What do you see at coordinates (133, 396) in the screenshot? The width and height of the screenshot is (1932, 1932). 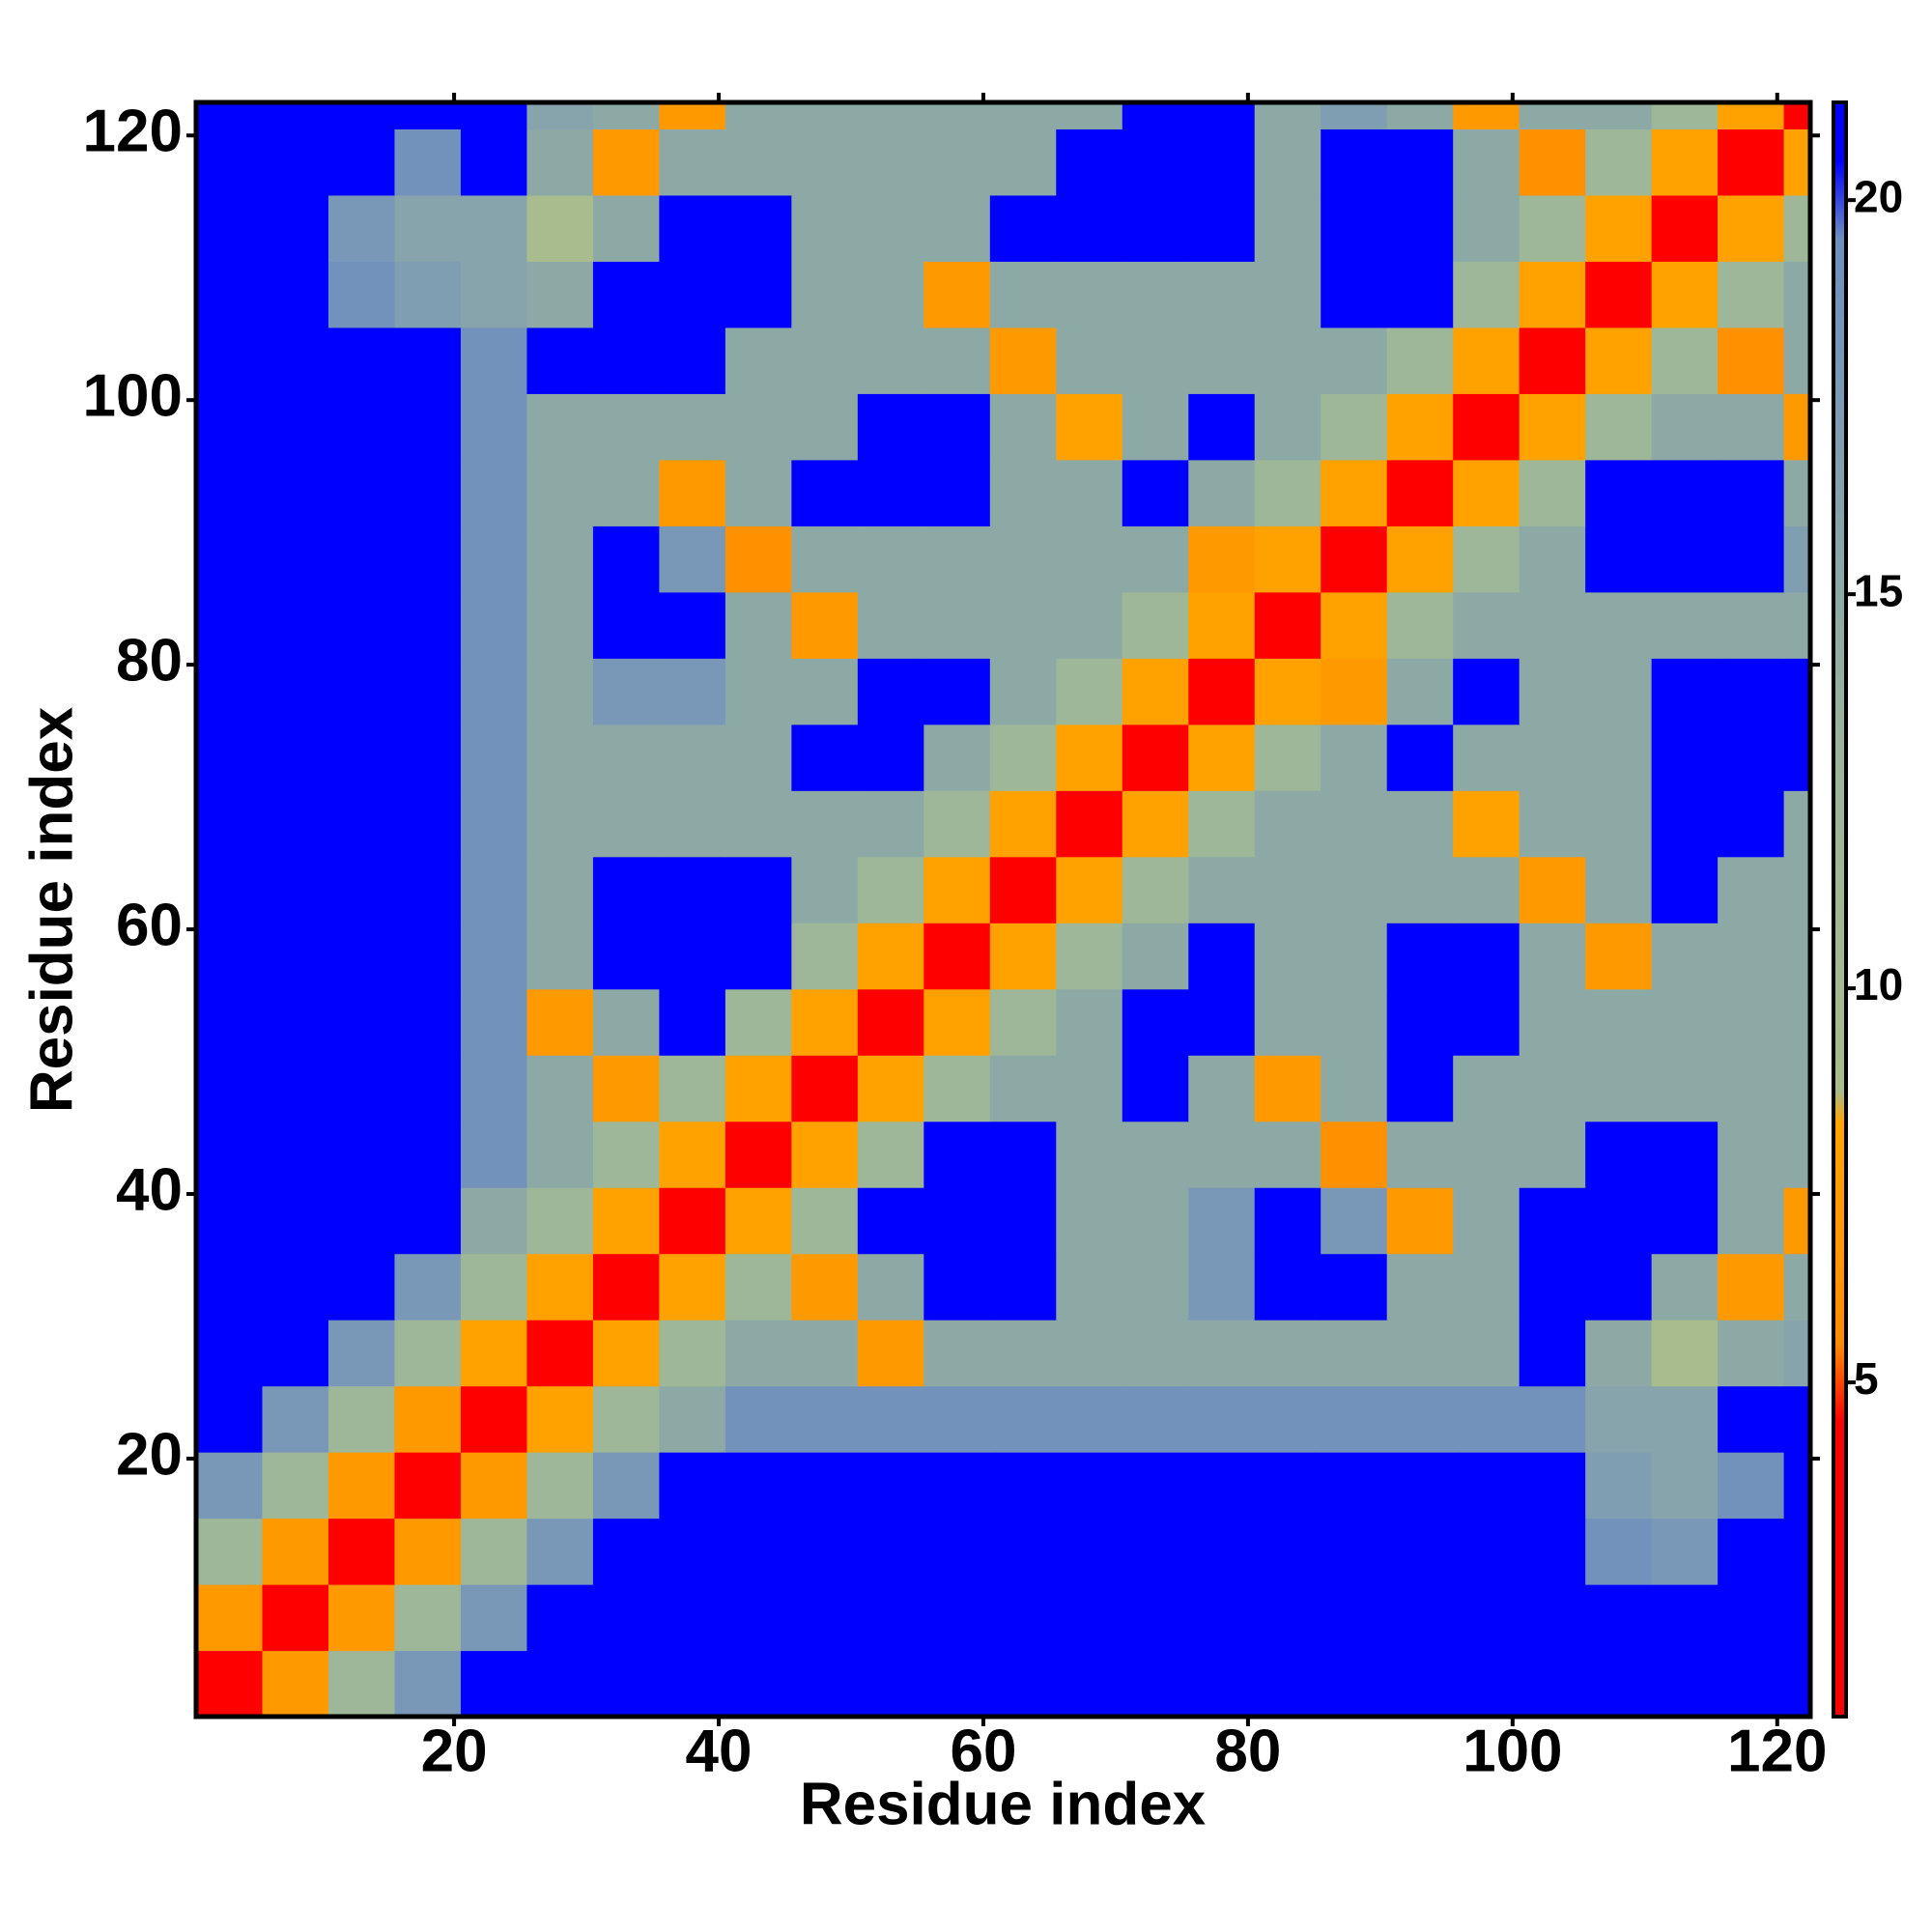 I see `y-tick-label: 100` at bounding box center [133, 396].